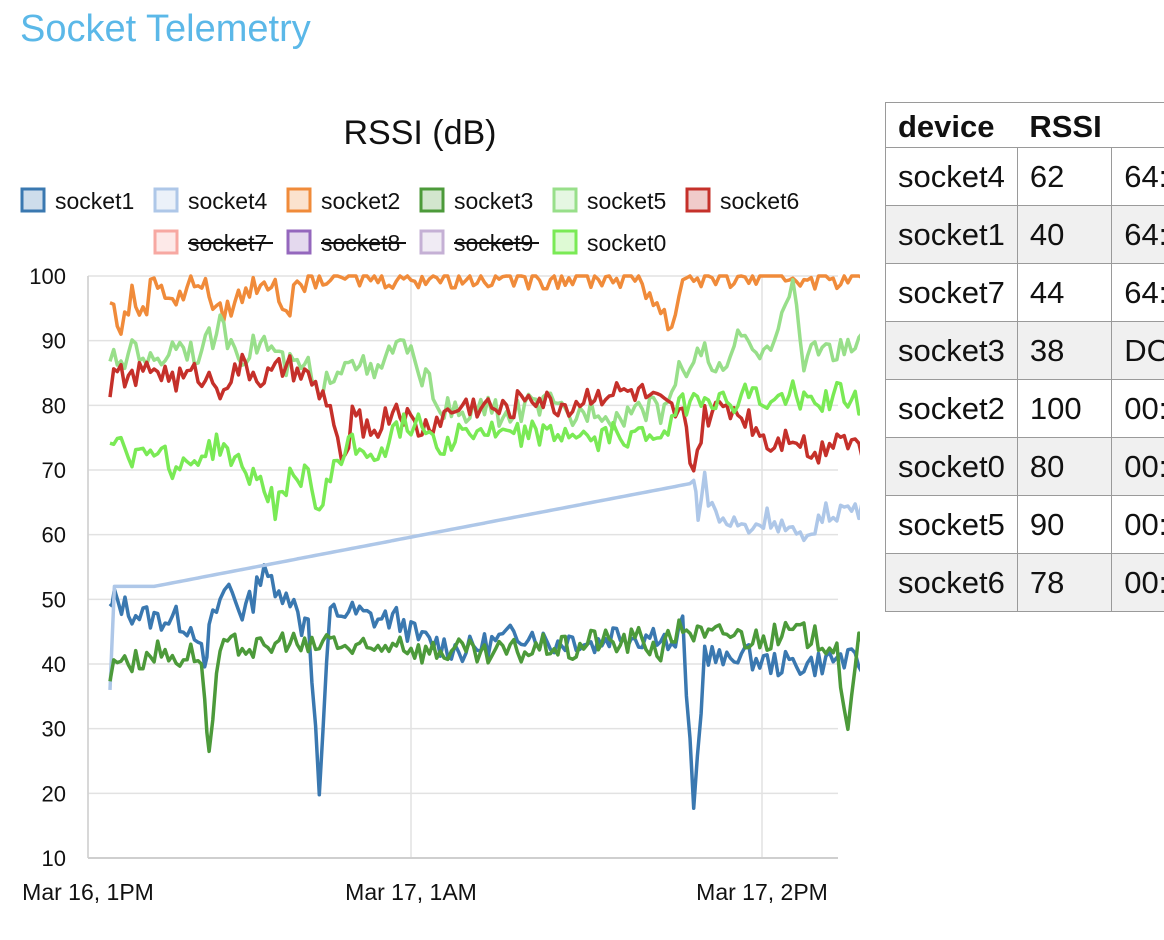  I want to click on series-line-socket5, so click(484, 354).